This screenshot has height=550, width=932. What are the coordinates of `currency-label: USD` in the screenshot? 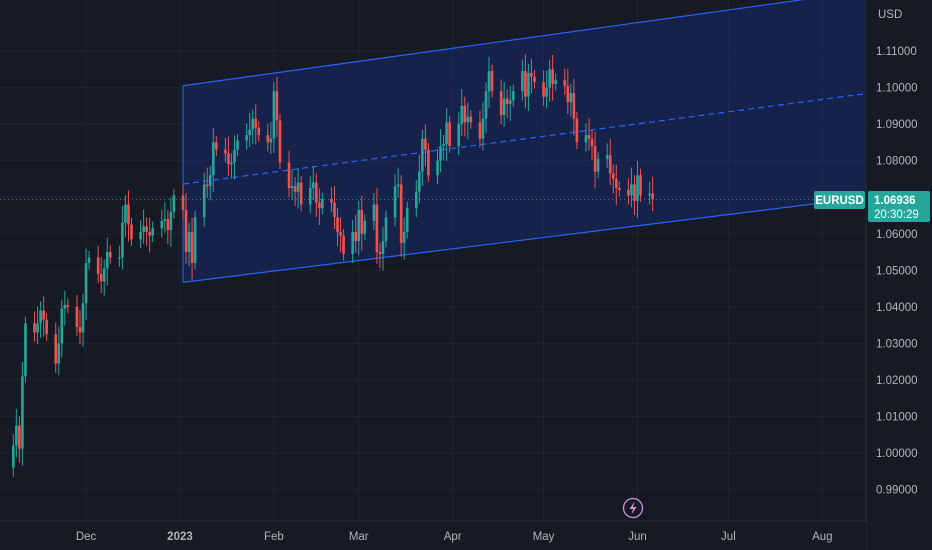 It's located at (890, 15).